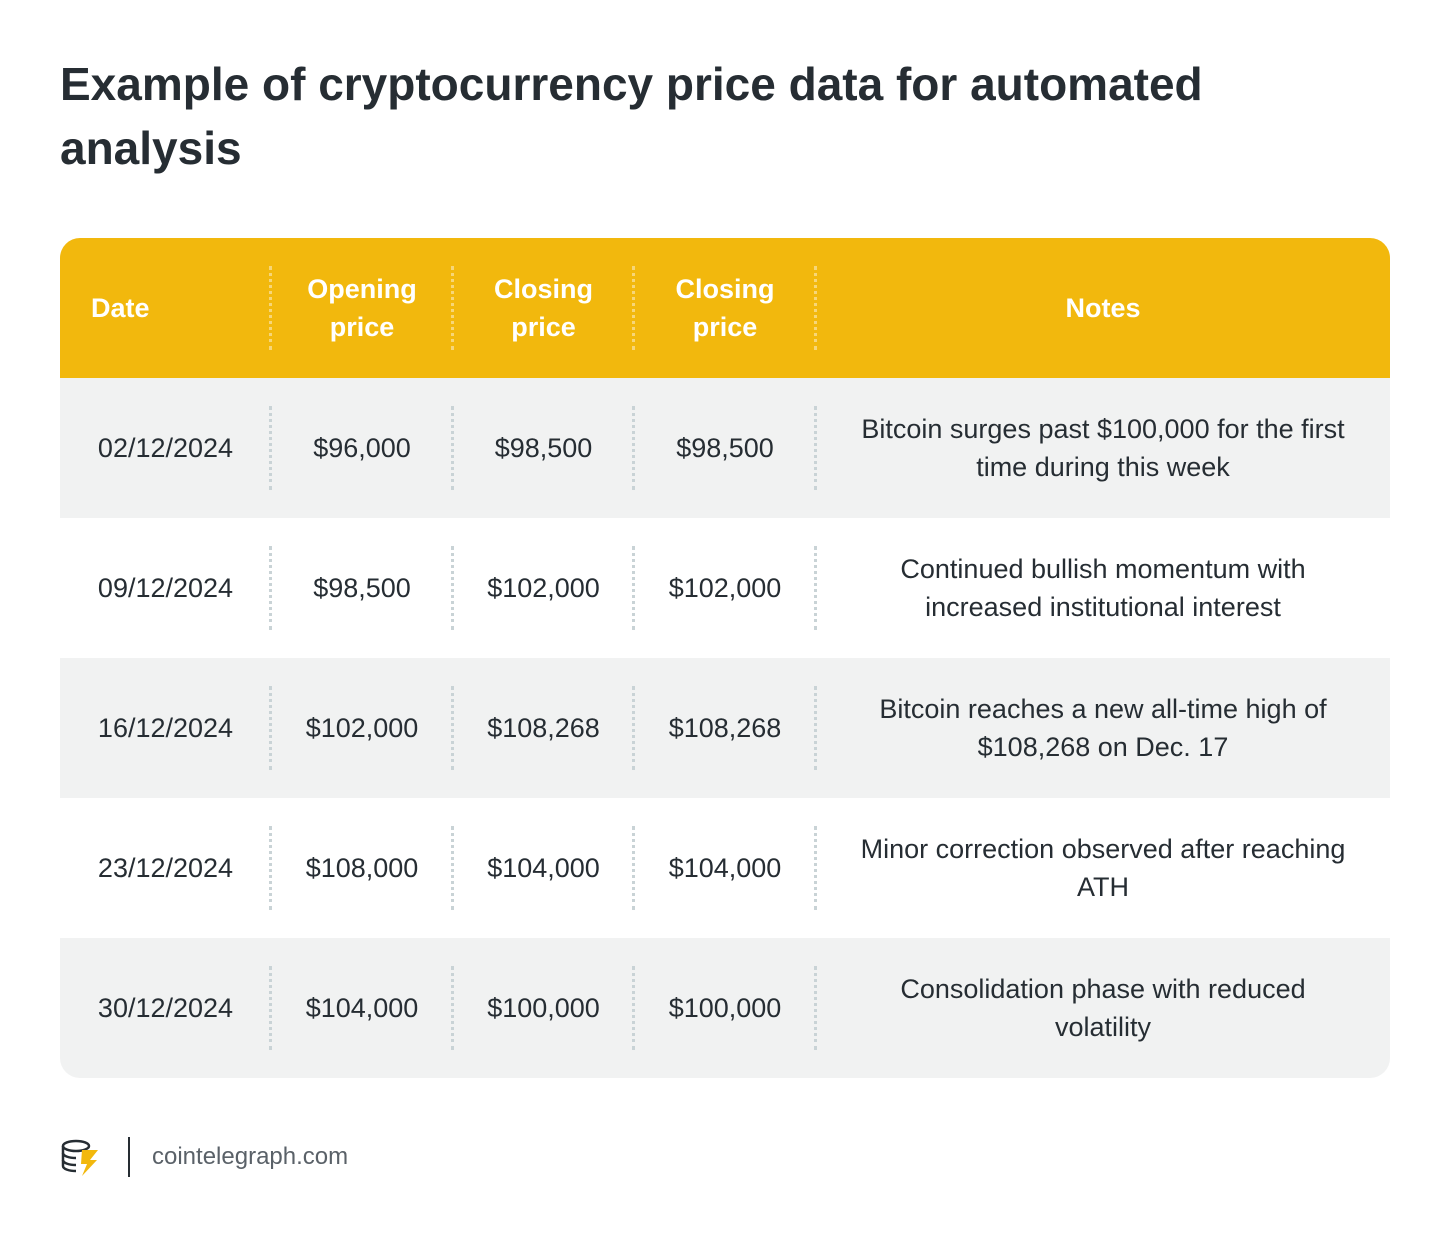 Image resolution: width=1450 pixels, height=1238 pixels. I want to click on header-cell: Opening price, so click(361, 308).